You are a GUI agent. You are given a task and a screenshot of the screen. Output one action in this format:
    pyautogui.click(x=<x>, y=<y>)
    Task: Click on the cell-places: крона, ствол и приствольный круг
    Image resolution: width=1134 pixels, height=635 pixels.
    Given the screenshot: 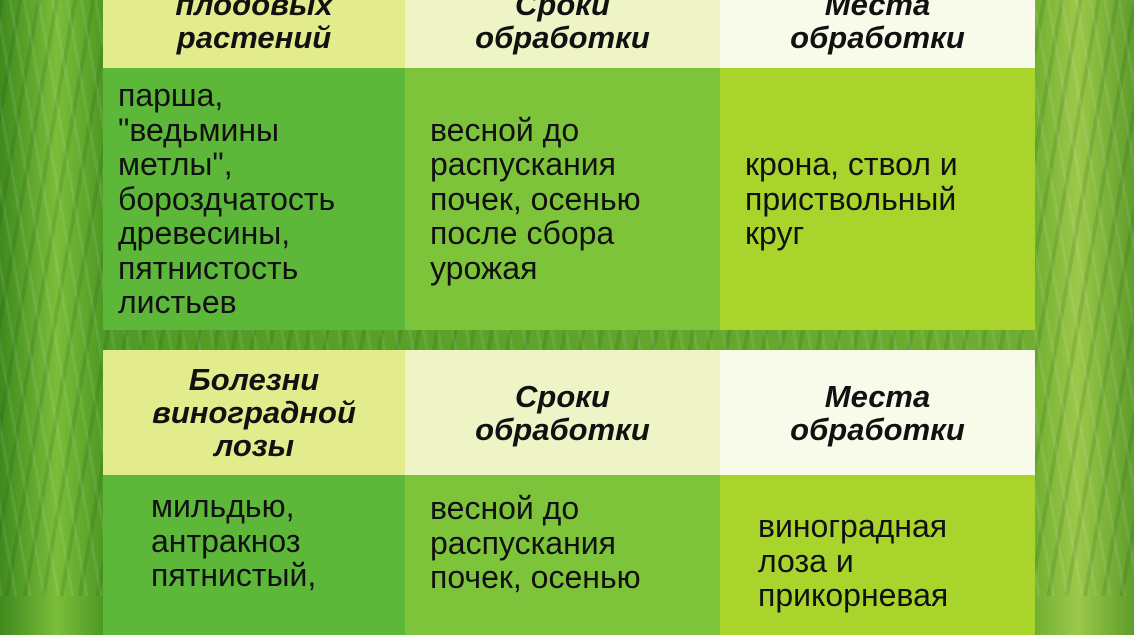 What is the action you would take?
    pyautogui.click(x=877, y=199)
    